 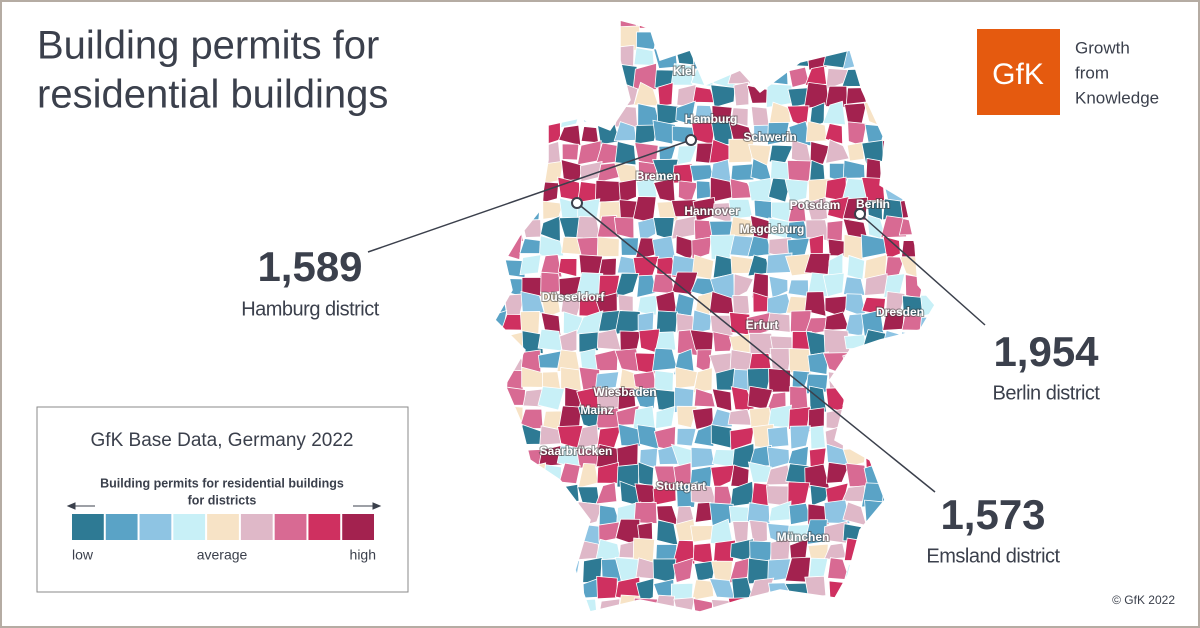 What do you see at coordinates (992, 514) in the screenshot?
I see `callout-value: 1,573` at bounding box center [992, 514].